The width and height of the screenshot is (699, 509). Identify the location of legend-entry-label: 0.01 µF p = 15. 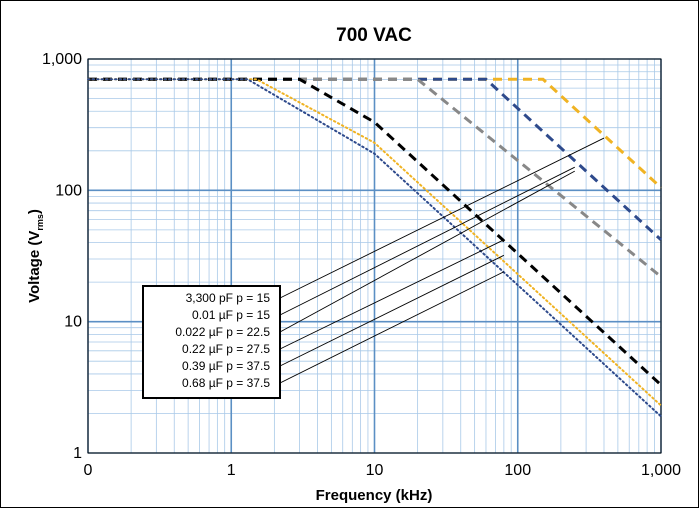
(231, 315).